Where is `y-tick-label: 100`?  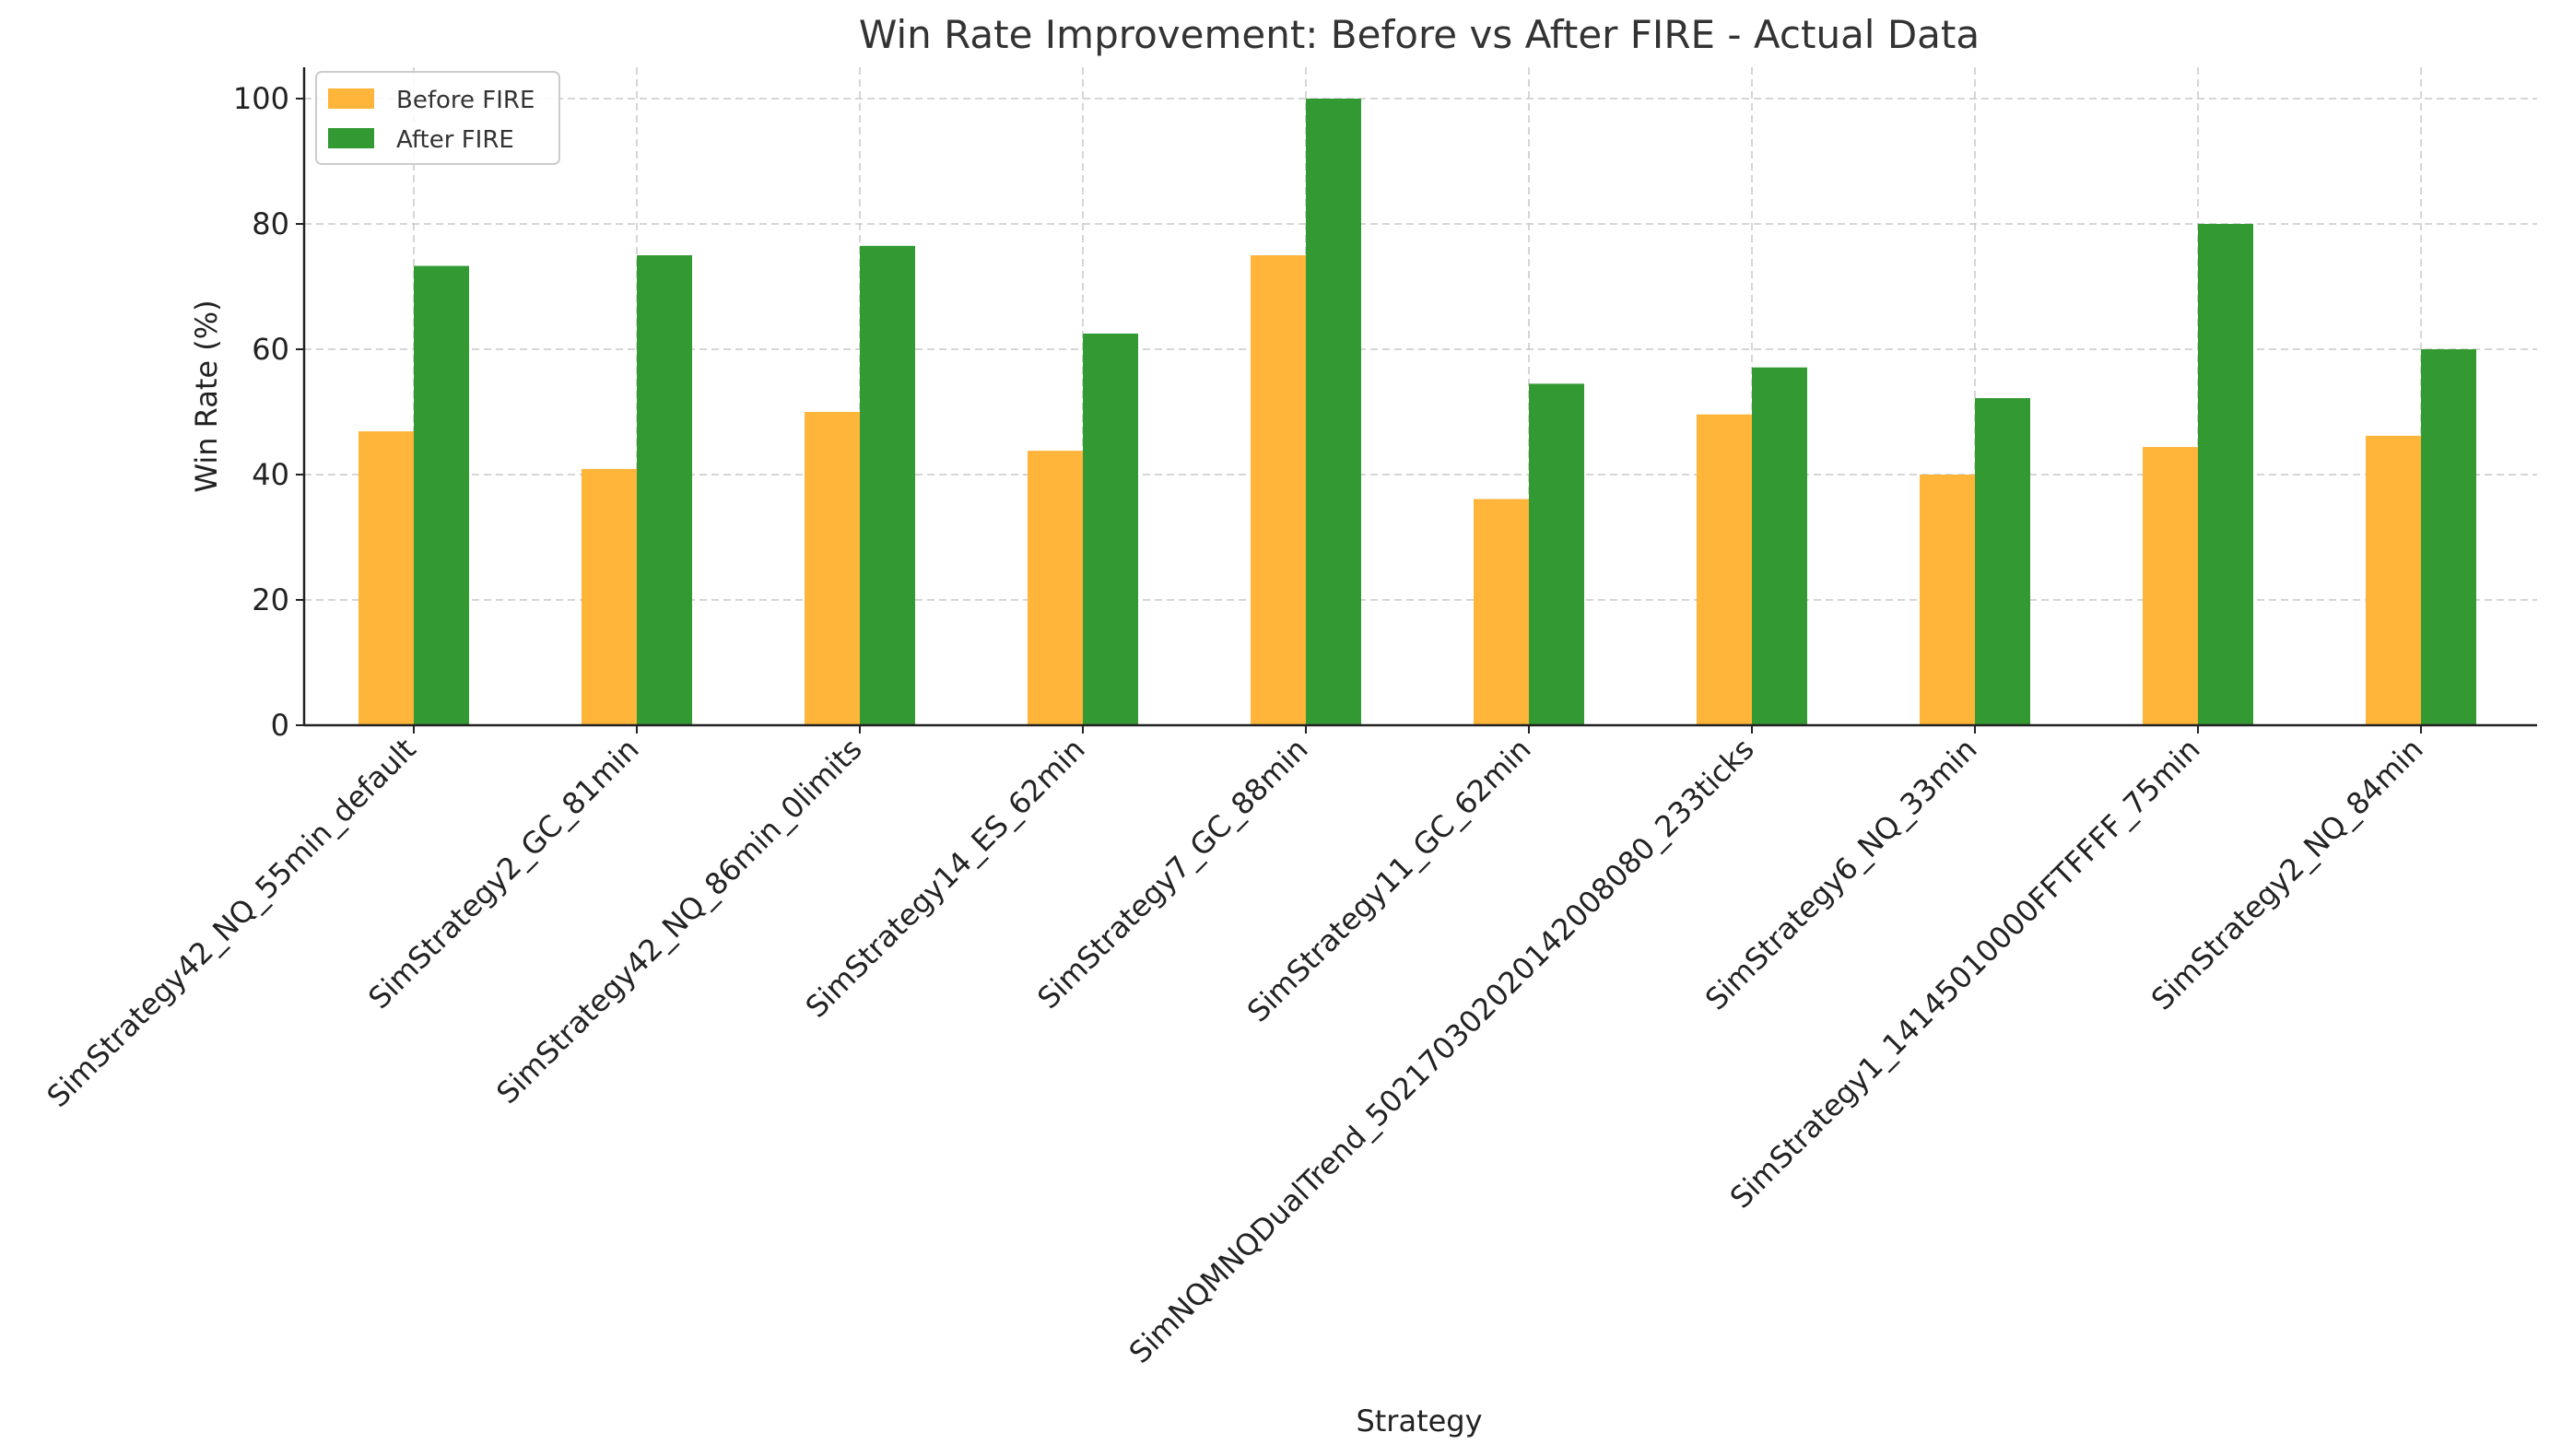
y-tick-label: 100 is located at coordinates (261, 98).